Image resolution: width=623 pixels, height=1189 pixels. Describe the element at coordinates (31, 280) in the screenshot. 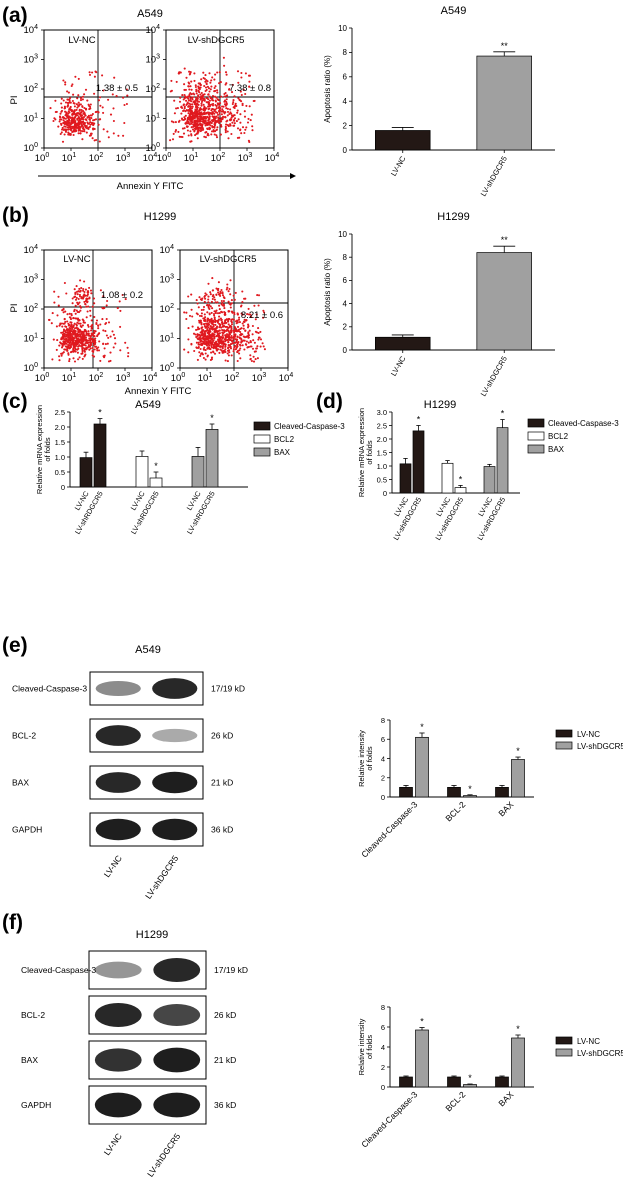

I see `flow-y-tick-label: 10³` at that location.